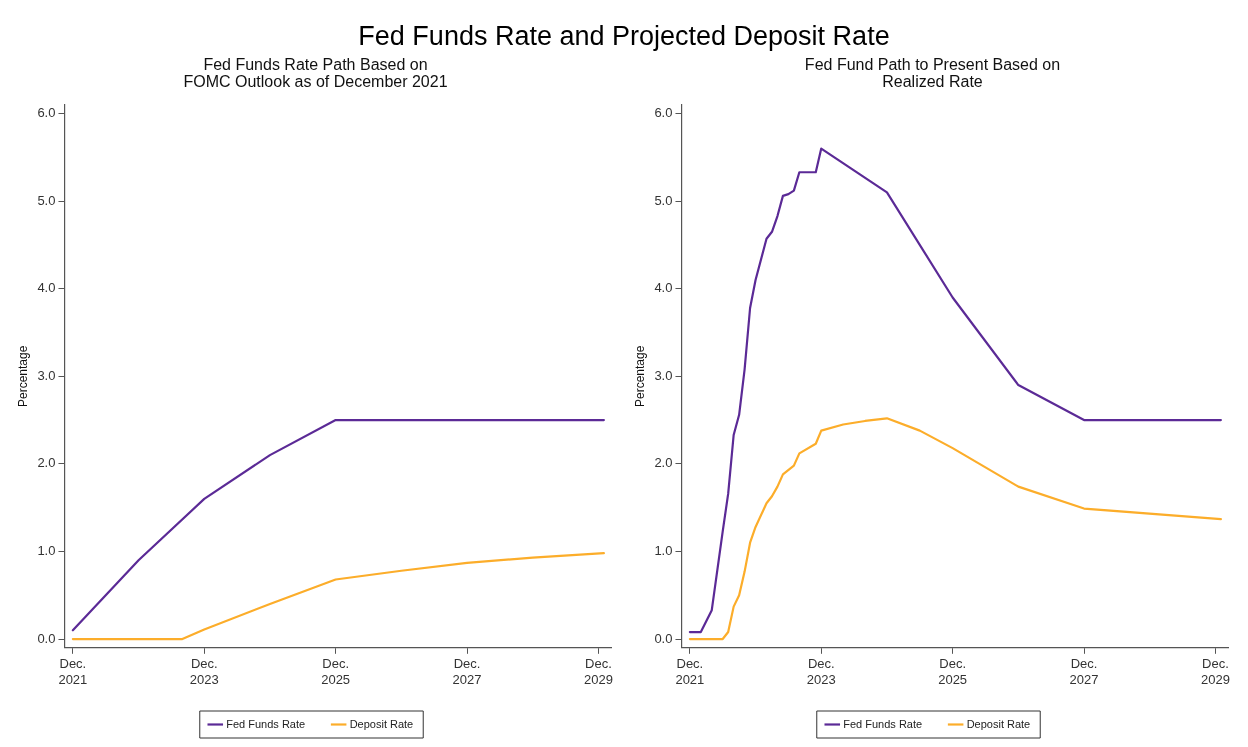 This screenshot has width=1248, height=747. What do you see at coordinates (624, 36) in the screenshot?
I see `chart-title: Fed Funds Rate and Projected Deposit Rate` at bounding box center [624, 36].